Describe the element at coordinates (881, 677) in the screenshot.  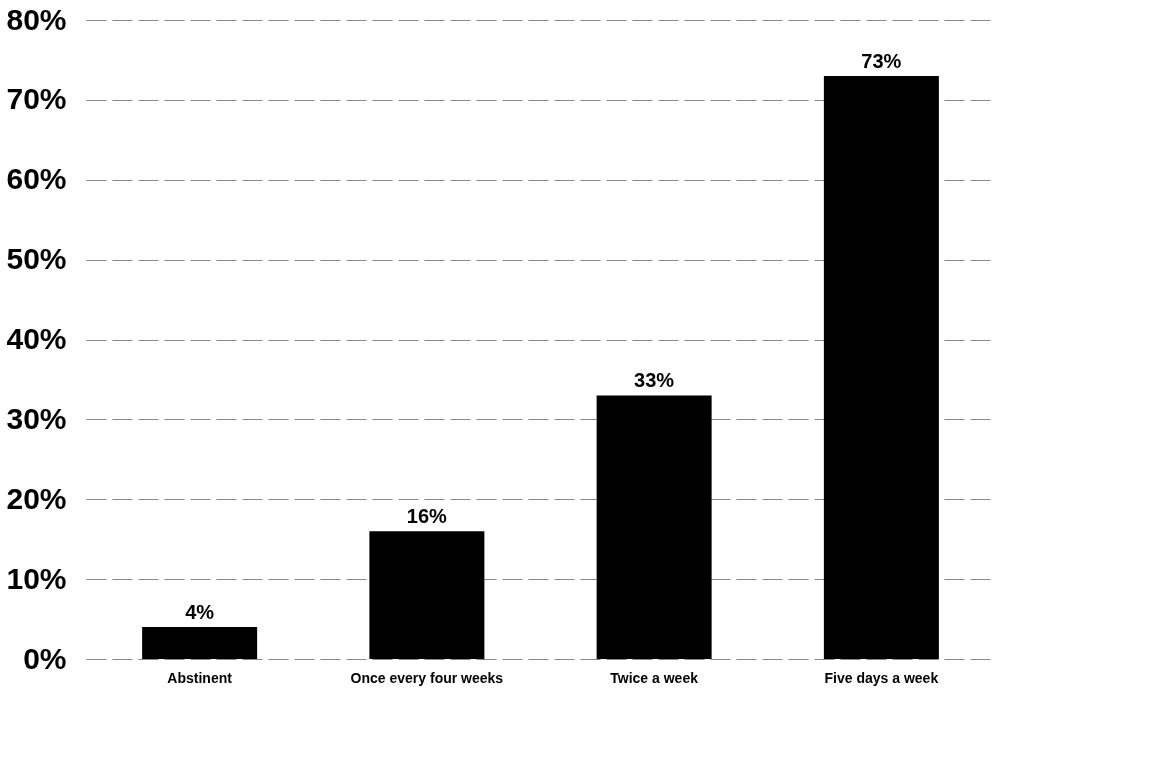
I see `x-tick-label: Five days a week` at that location.